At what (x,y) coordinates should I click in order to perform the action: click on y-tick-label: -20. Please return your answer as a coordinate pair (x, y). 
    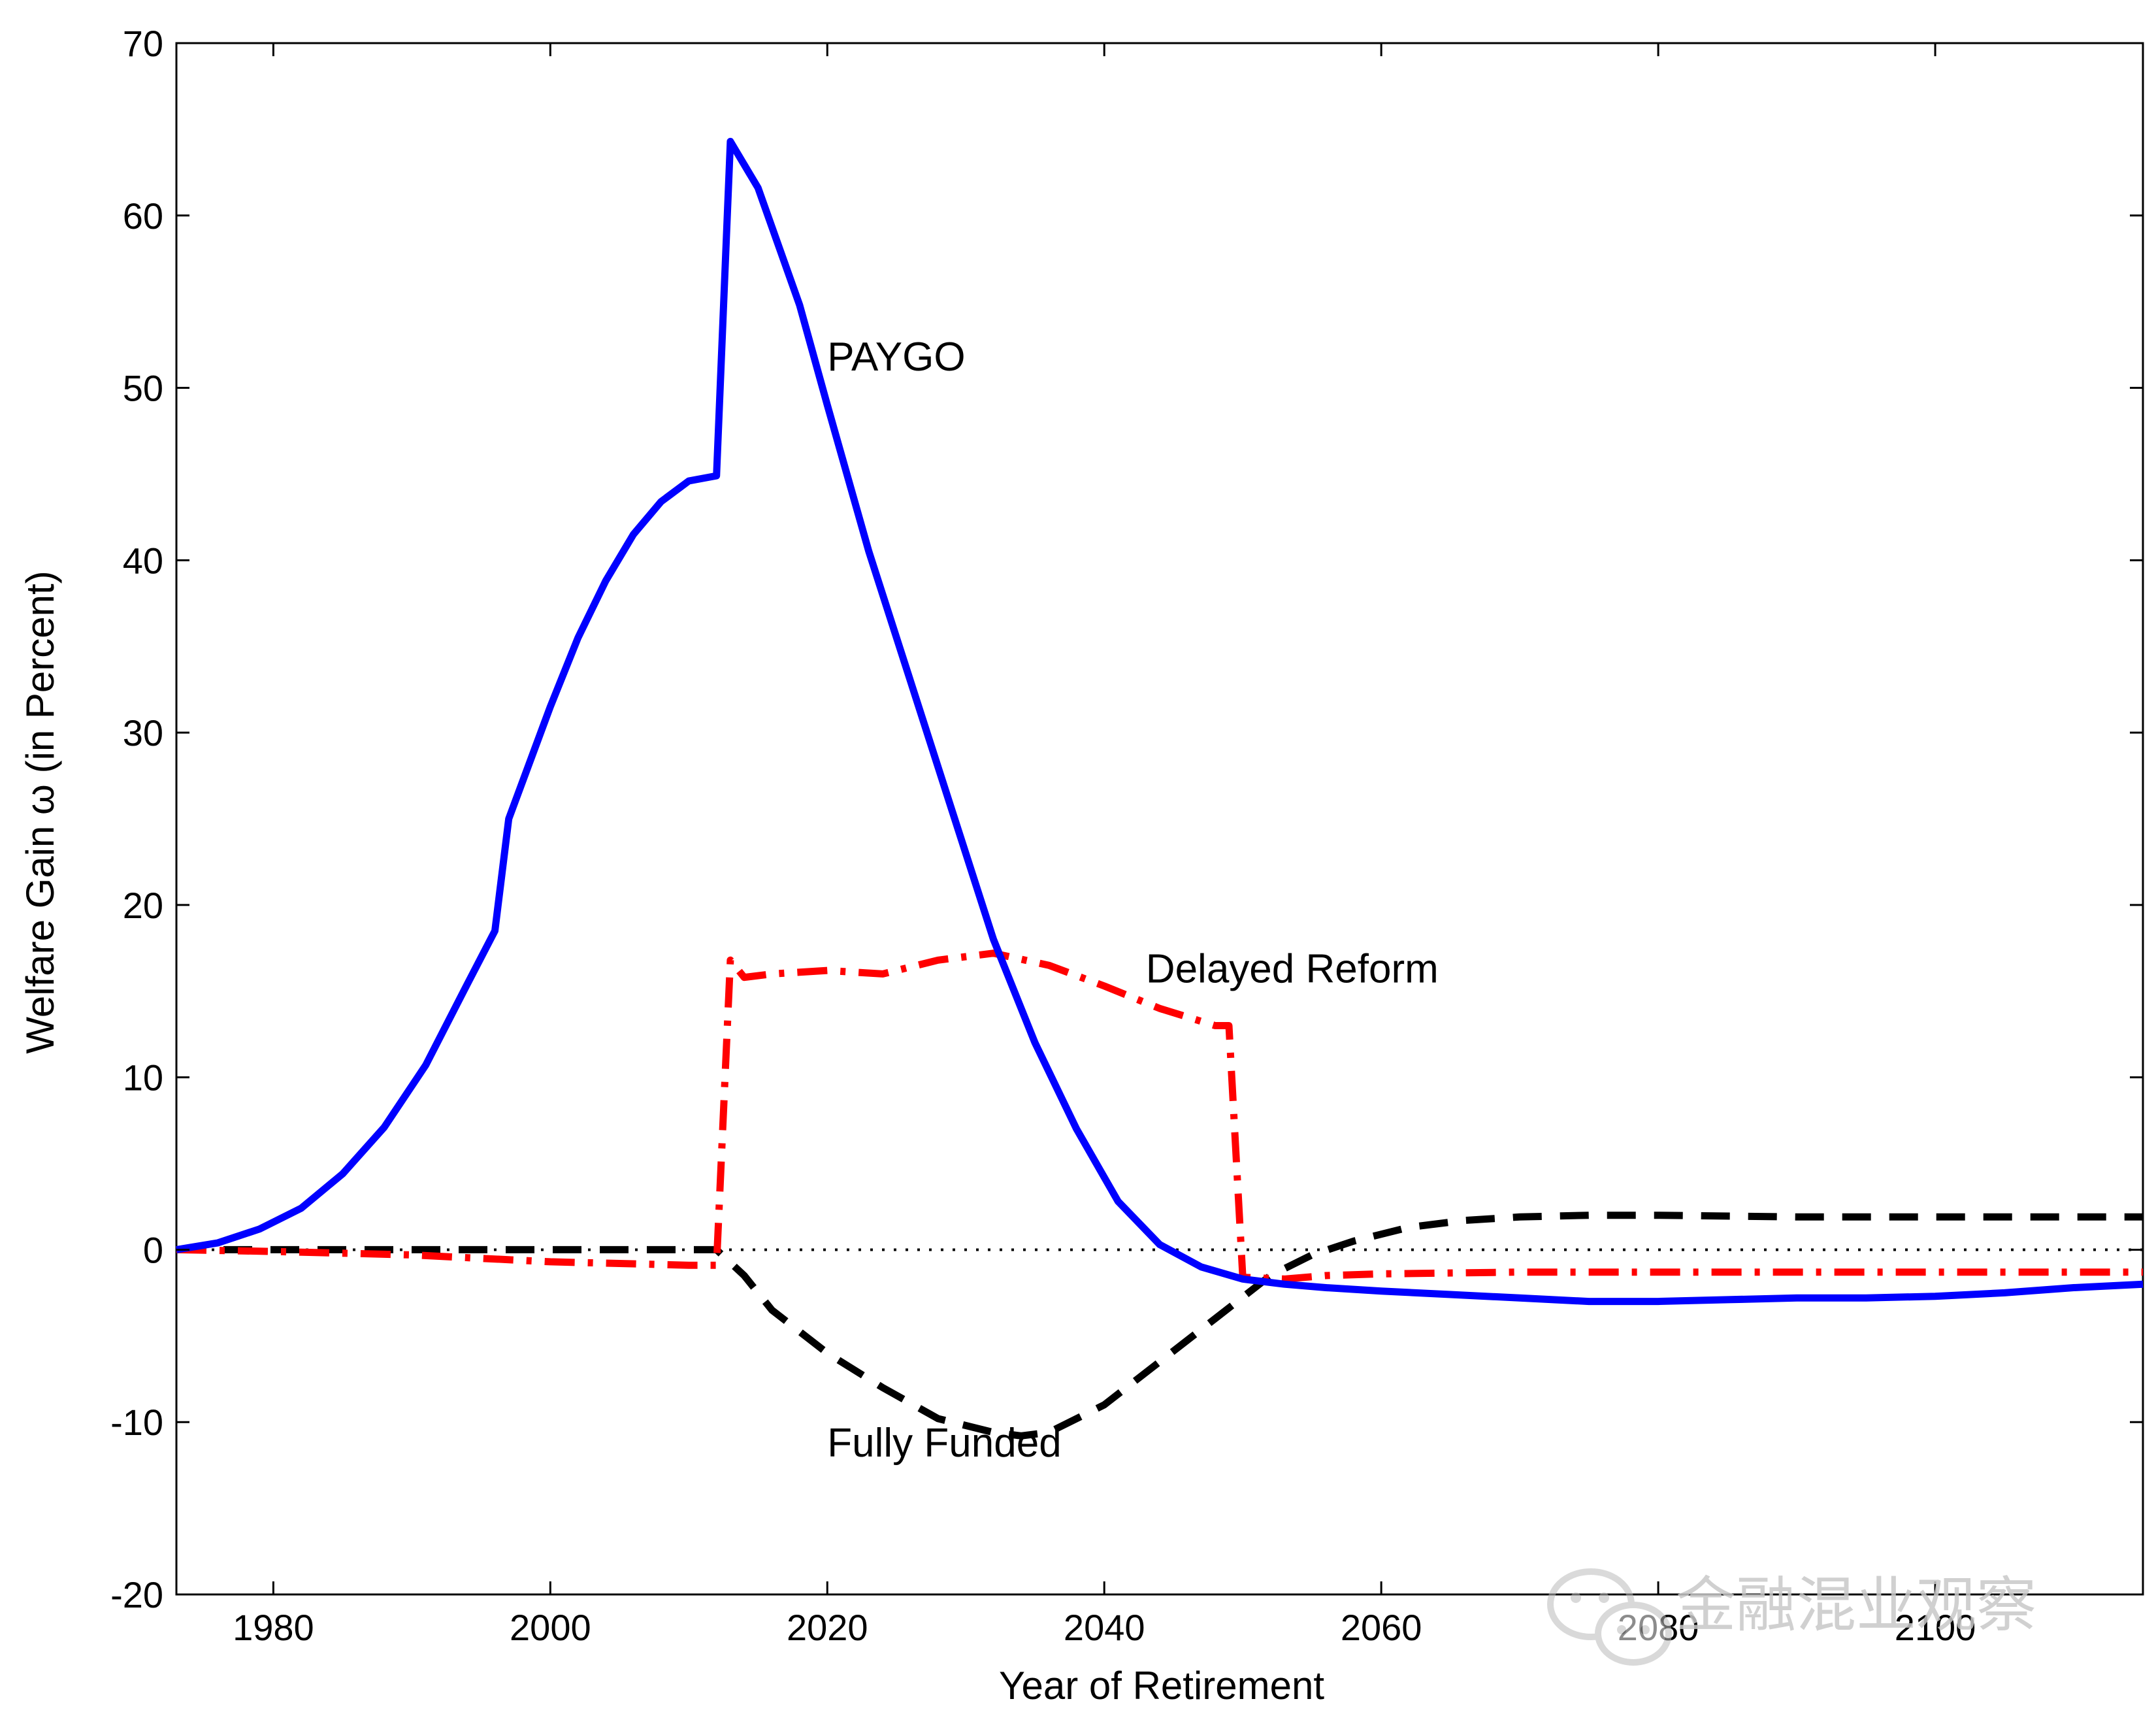
    Looking at the image, I should click on (136, 1595).